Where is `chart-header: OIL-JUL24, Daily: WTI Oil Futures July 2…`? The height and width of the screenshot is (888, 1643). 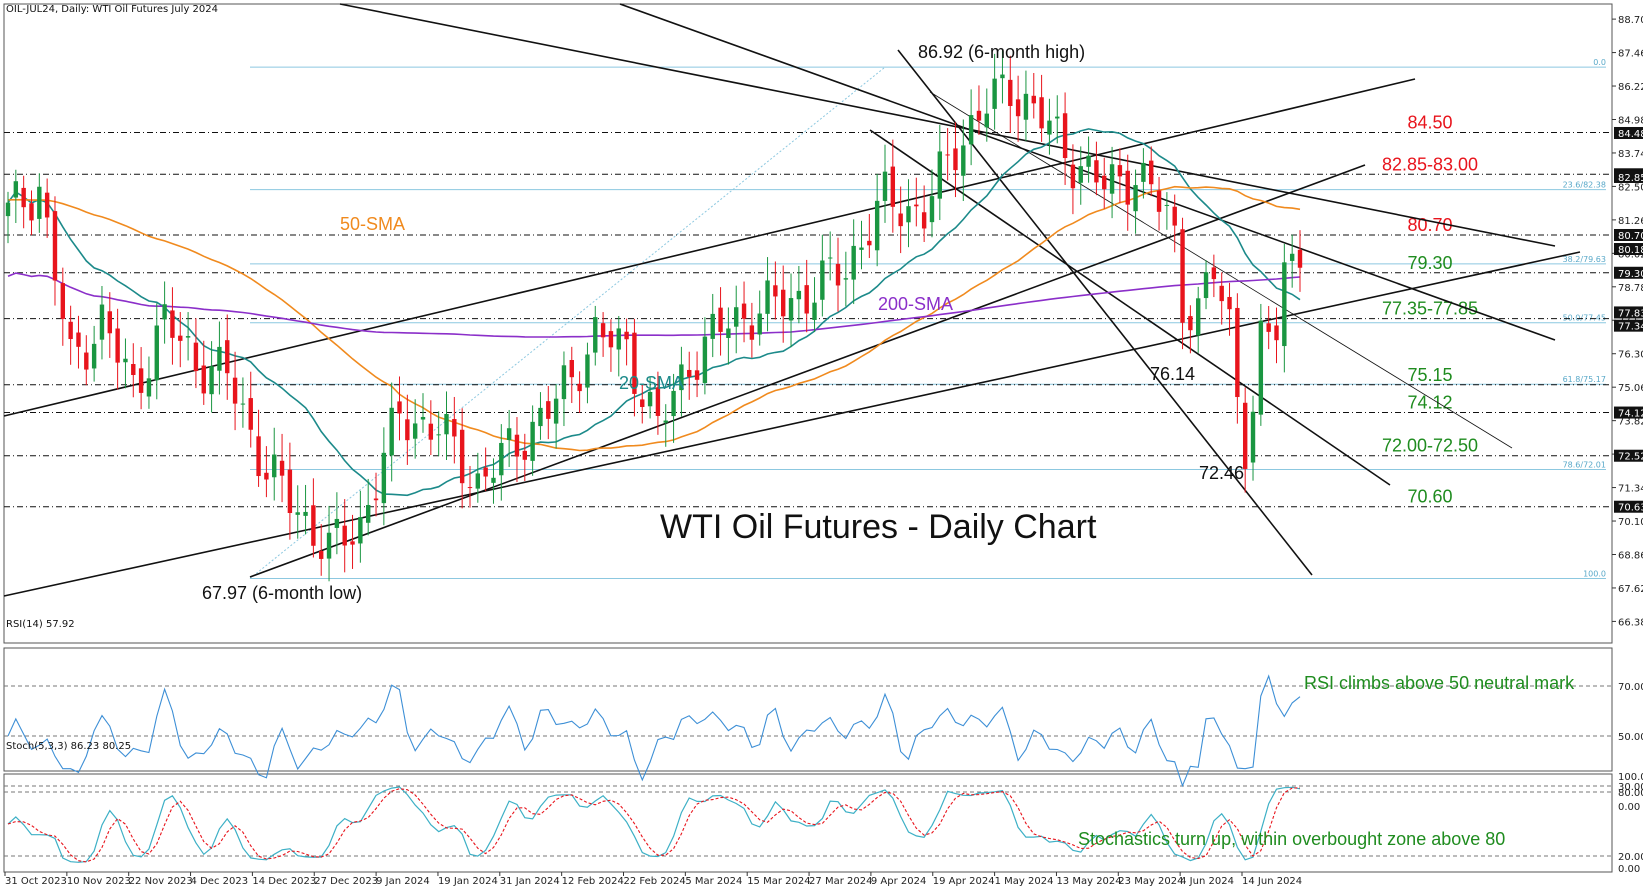
chart-header: OIL-JUL24, Daily: WTI Oil Futures July 2… is located at coordinates (112, 9).